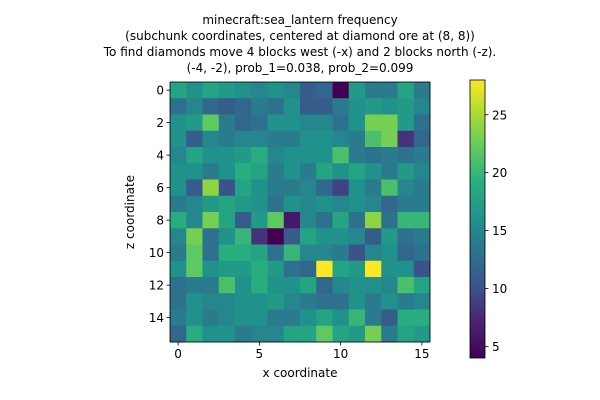  Describe the element at coordinates (160, 188) in the screenshot. I see `y-tick-label: 6` at that location.